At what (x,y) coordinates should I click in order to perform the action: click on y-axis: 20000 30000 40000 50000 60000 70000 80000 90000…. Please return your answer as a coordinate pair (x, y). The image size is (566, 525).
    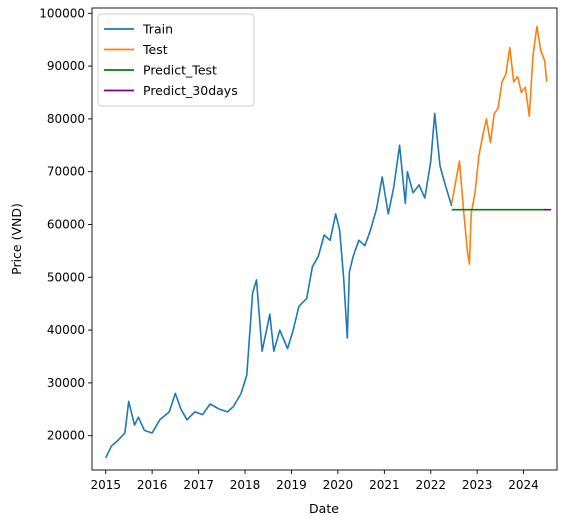
    Looking at the image, I should click on (65, 224).